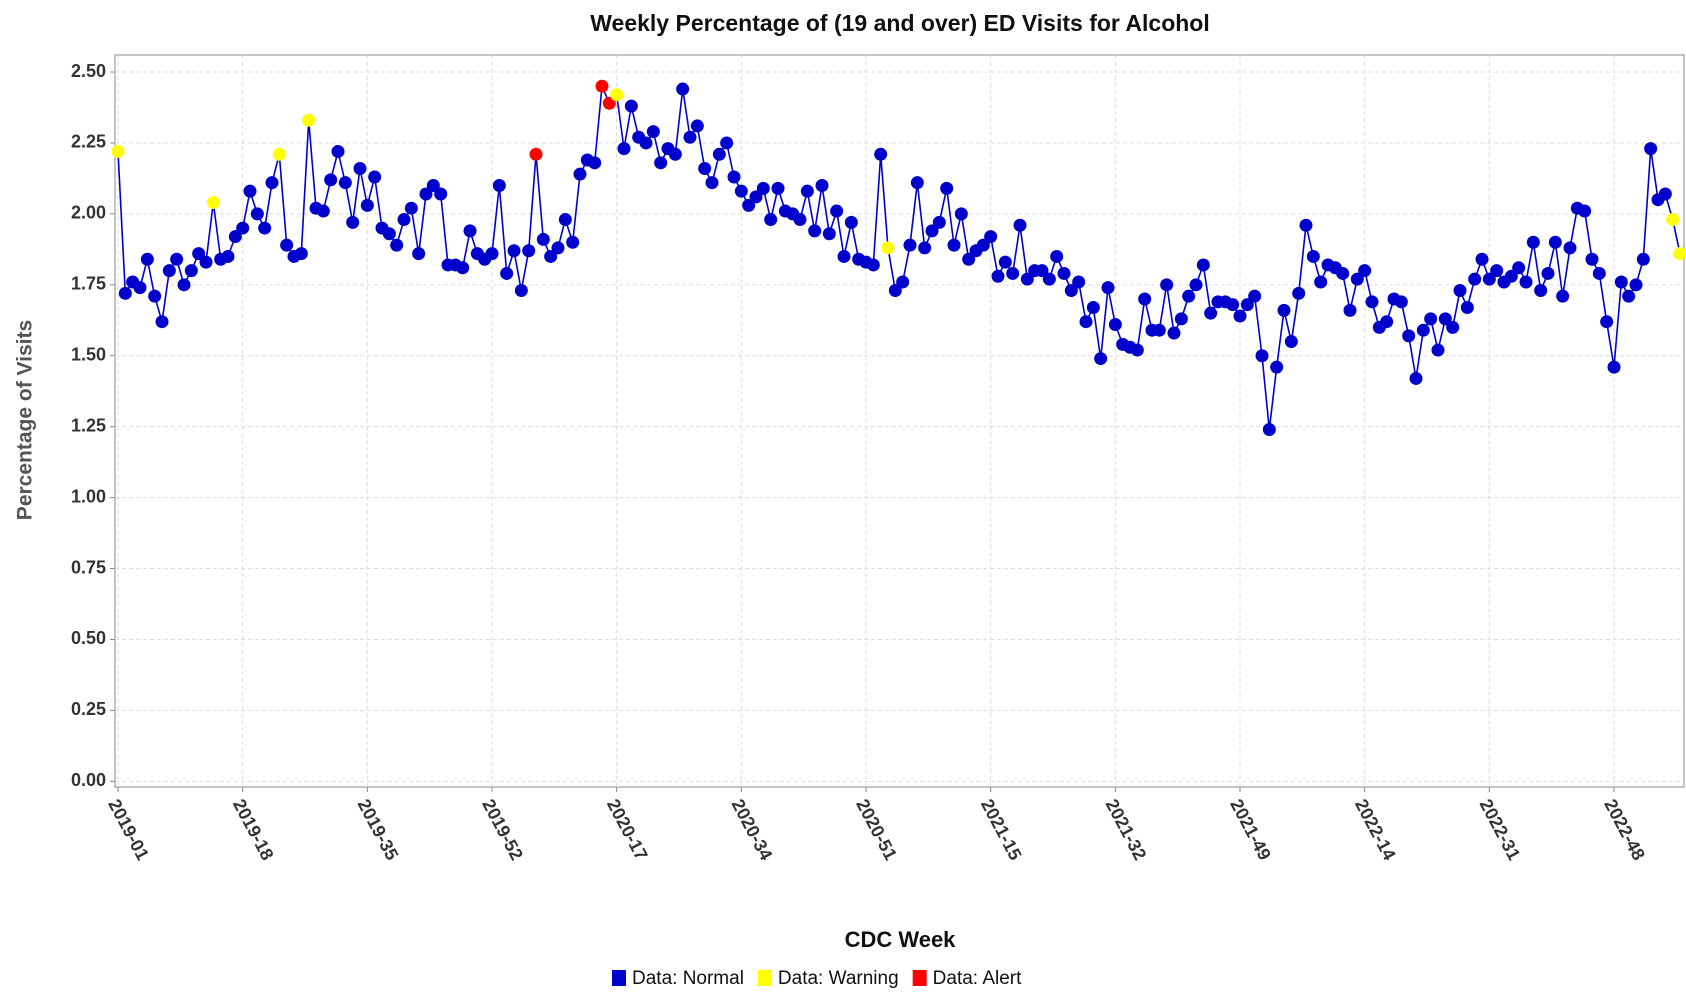  What do you see at coordinates (1001, 830) in the screenshot?
I see `x-tick-label: 2021-15` at bounding box center [1001, 830].